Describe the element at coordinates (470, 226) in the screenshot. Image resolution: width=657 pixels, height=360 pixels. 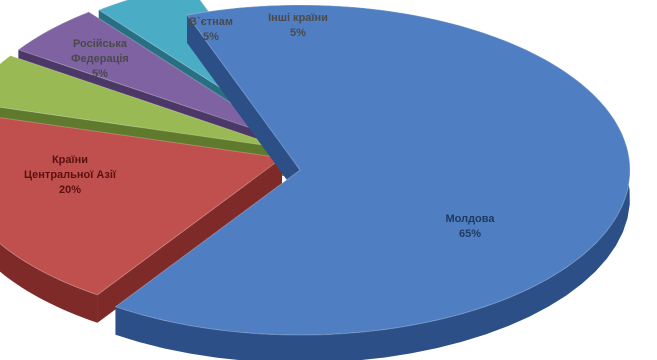
I see `slice-label: Молдова 65%` at that location.